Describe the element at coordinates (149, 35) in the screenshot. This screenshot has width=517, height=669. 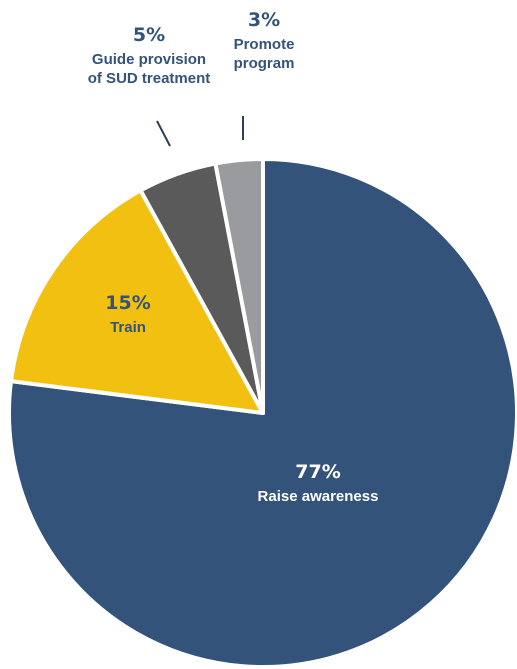
I see `percent-label-guide-provision: 5%` at that location.